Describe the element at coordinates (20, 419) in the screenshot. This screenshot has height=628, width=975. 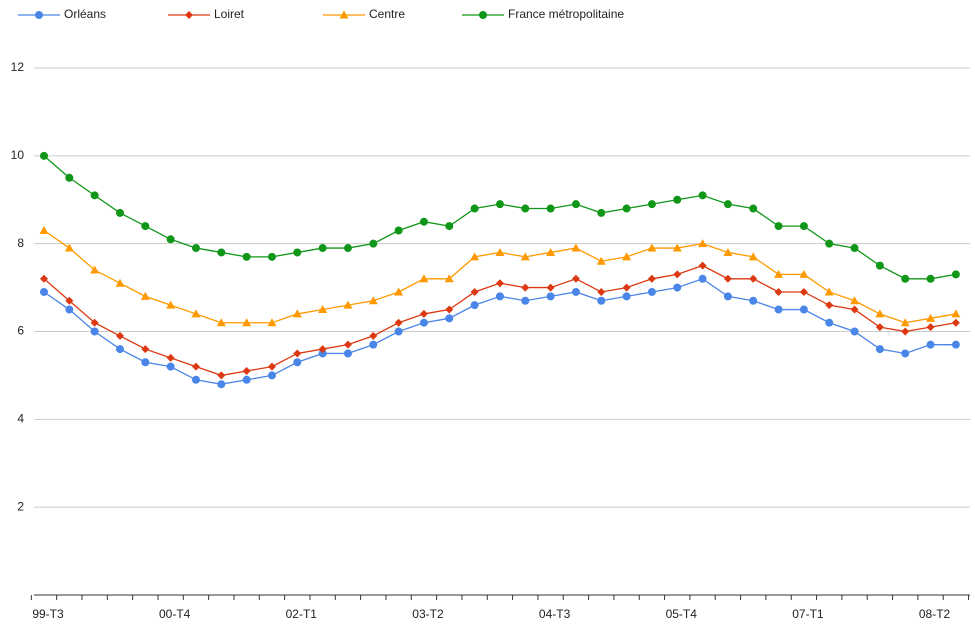
I see `y-tick-label: 4` at that location.